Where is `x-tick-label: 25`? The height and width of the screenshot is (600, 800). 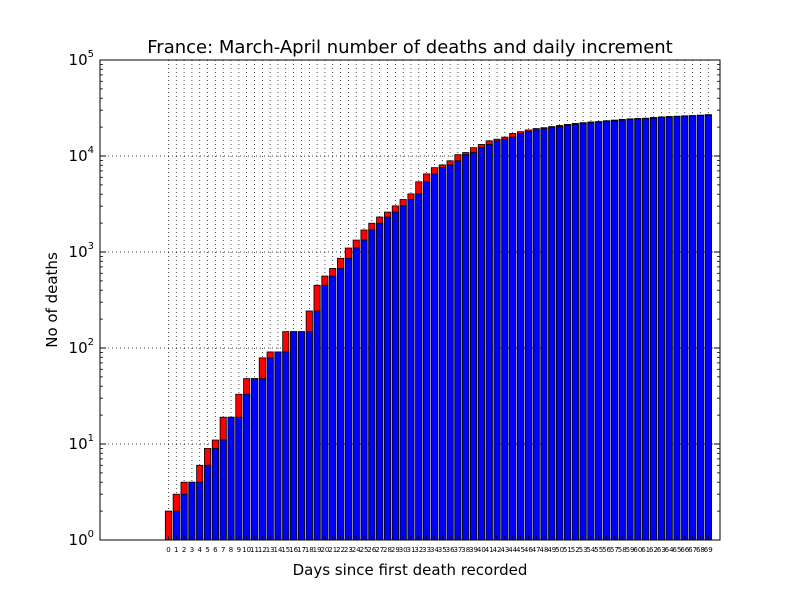
x-tick-label: 25 is located at coordinates (364, 550).